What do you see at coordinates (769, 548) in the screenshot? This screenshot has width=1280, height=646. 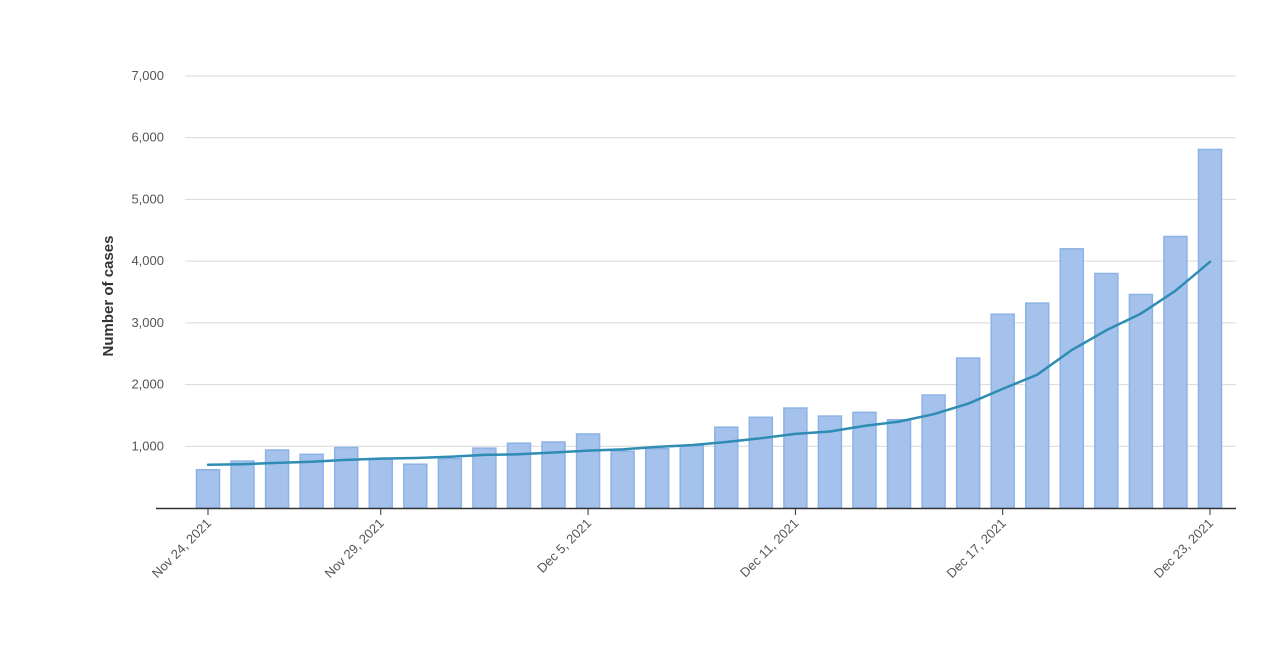 I see `x-tick-label: Dec 11, 2021` at bounding box center [769, 548].